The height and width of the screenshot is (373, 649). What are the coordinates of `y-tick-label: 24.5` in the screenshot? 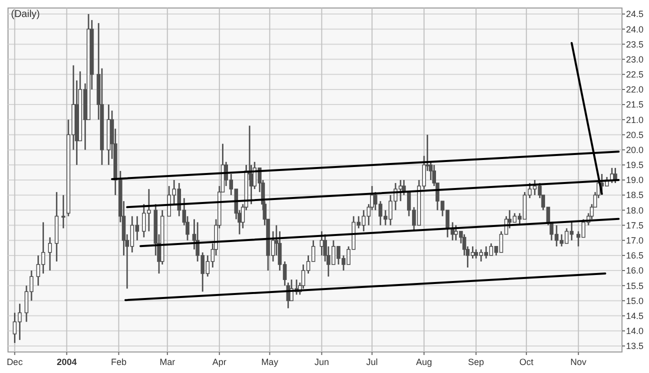 It's located at (635, 14).